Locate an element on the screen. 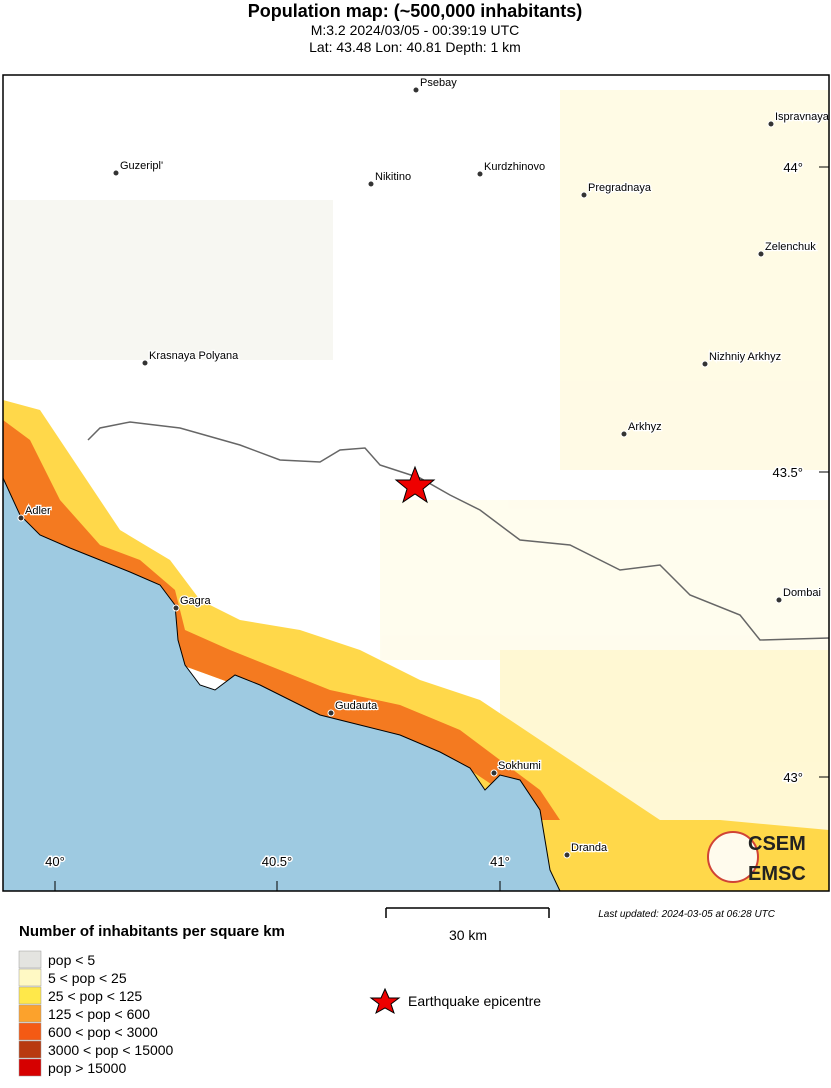  city-label: Pregradnaya is located at coordinates (620, 188).